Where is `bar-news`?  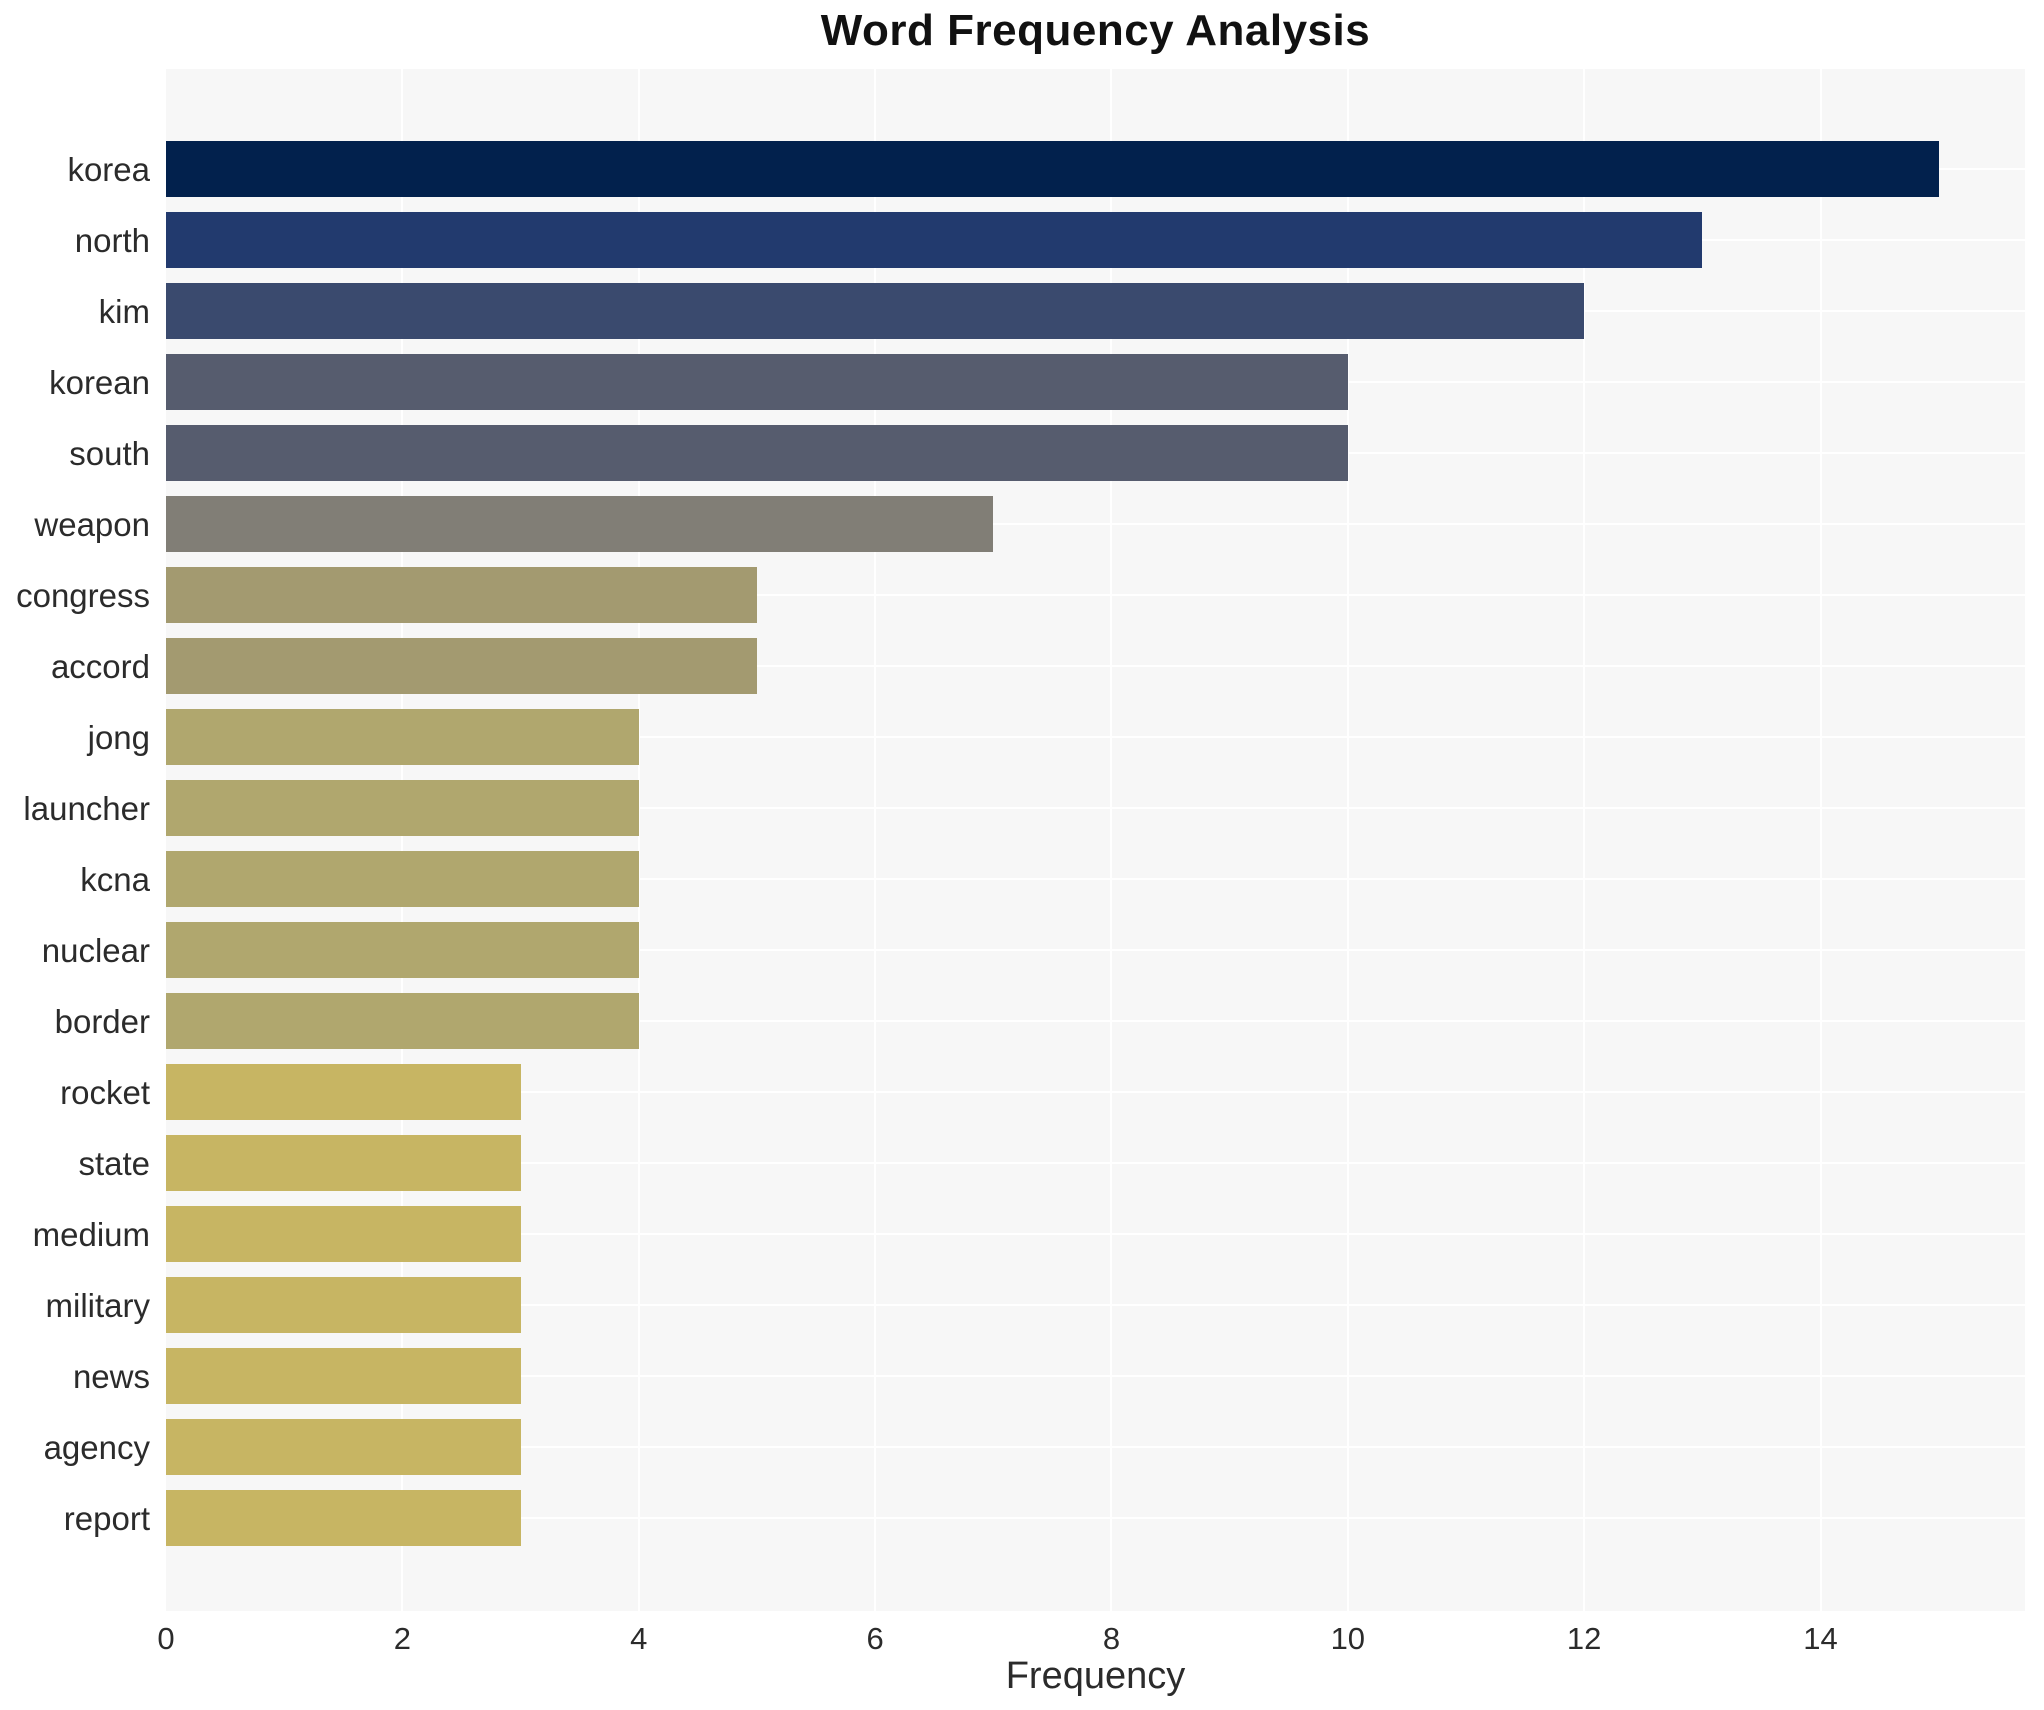
bar-news is located at coordinates (343, 1376).